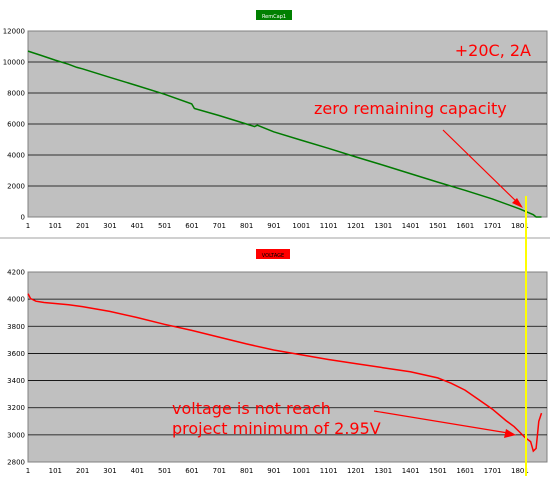  What do you see at coordinates (16, 94) in the screenshot?
I see `capacity-y-tick-label: 8000` at bounding box center [16, 94].